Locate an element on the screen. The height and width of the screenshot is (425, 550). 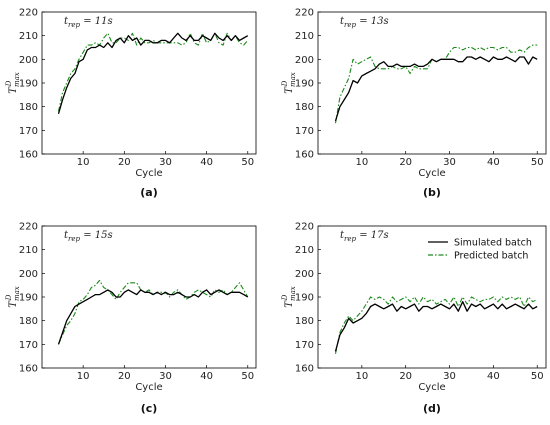
panel-caption: (c) is located at coordinates (149, 408).